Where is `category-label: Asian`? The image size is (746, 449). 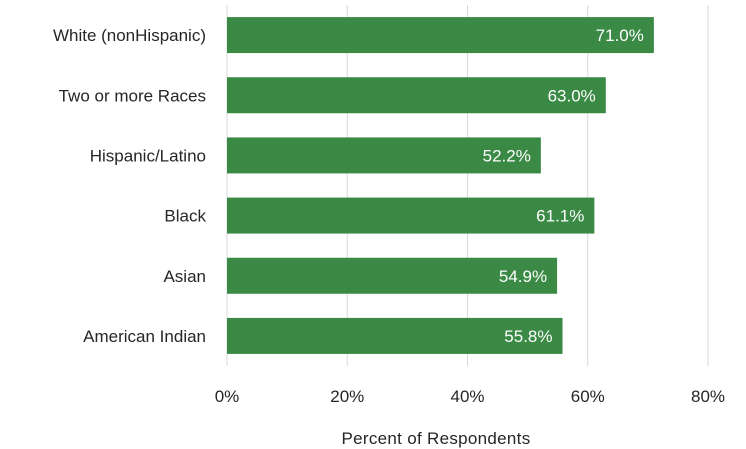
category-label: Asian is located at coordinates (184, 276).